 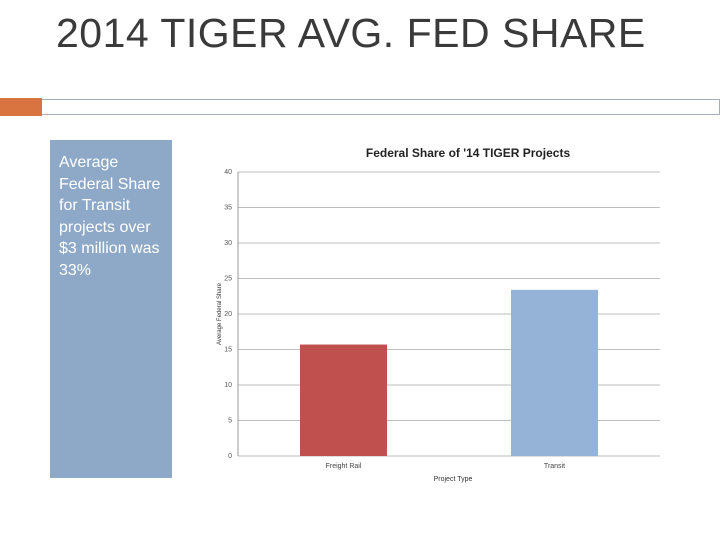 What do you see at coordinates (228, 208) in the screenshot?
I see `y-tick-label: 35` at bounding box center [228, 208].